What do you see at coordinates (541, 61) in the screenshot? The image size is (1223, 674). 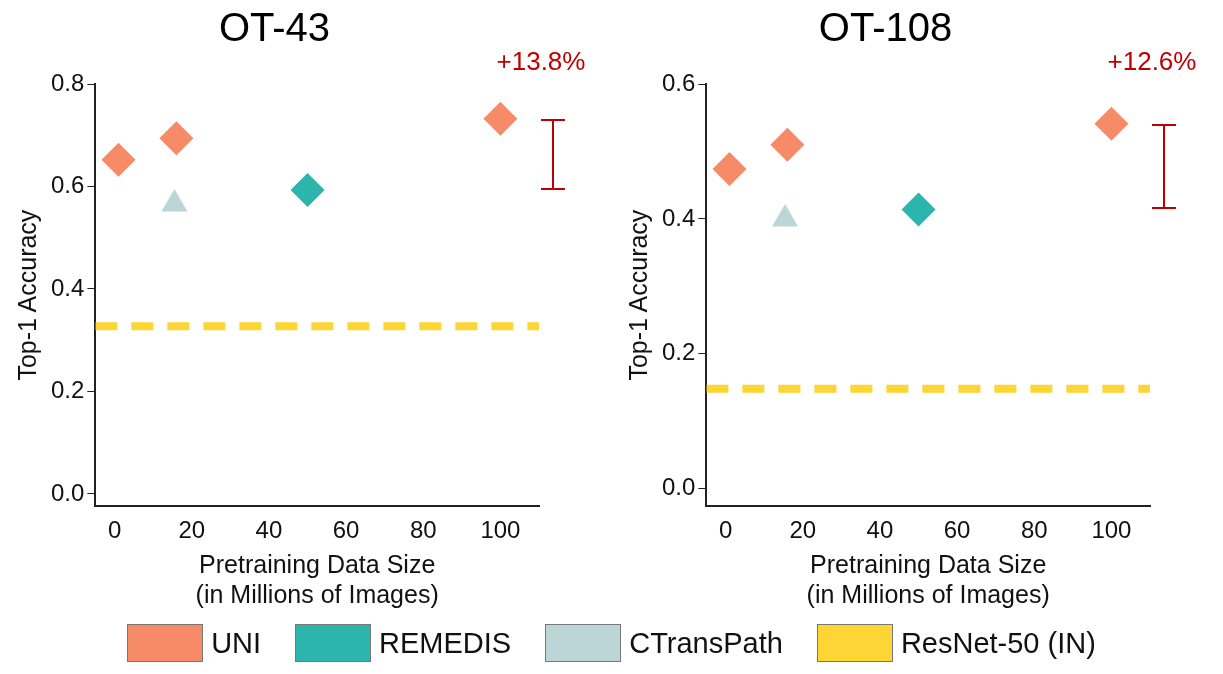 I see `text: +13.8%` at bounding box center [541, 61].